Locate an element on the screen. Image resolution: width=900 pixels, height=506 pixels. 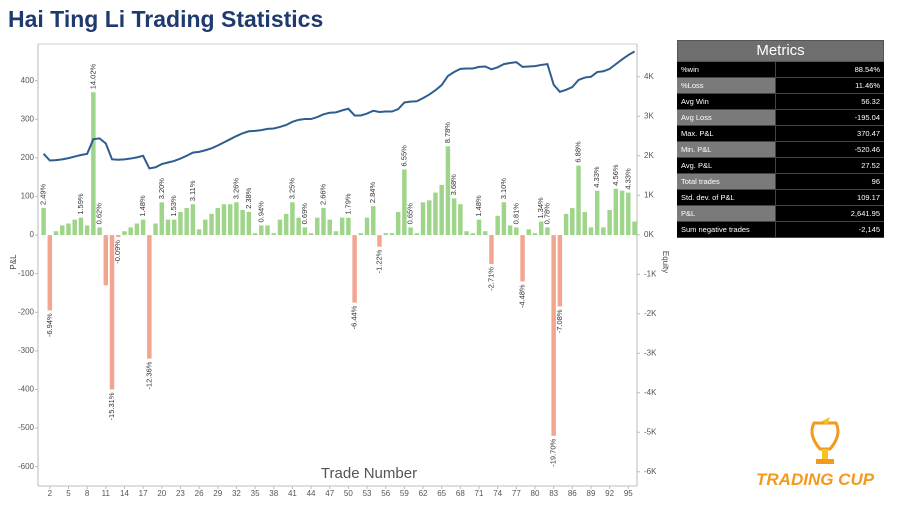
bar-annotation: 1.48% is located at coordinates (478, 206).